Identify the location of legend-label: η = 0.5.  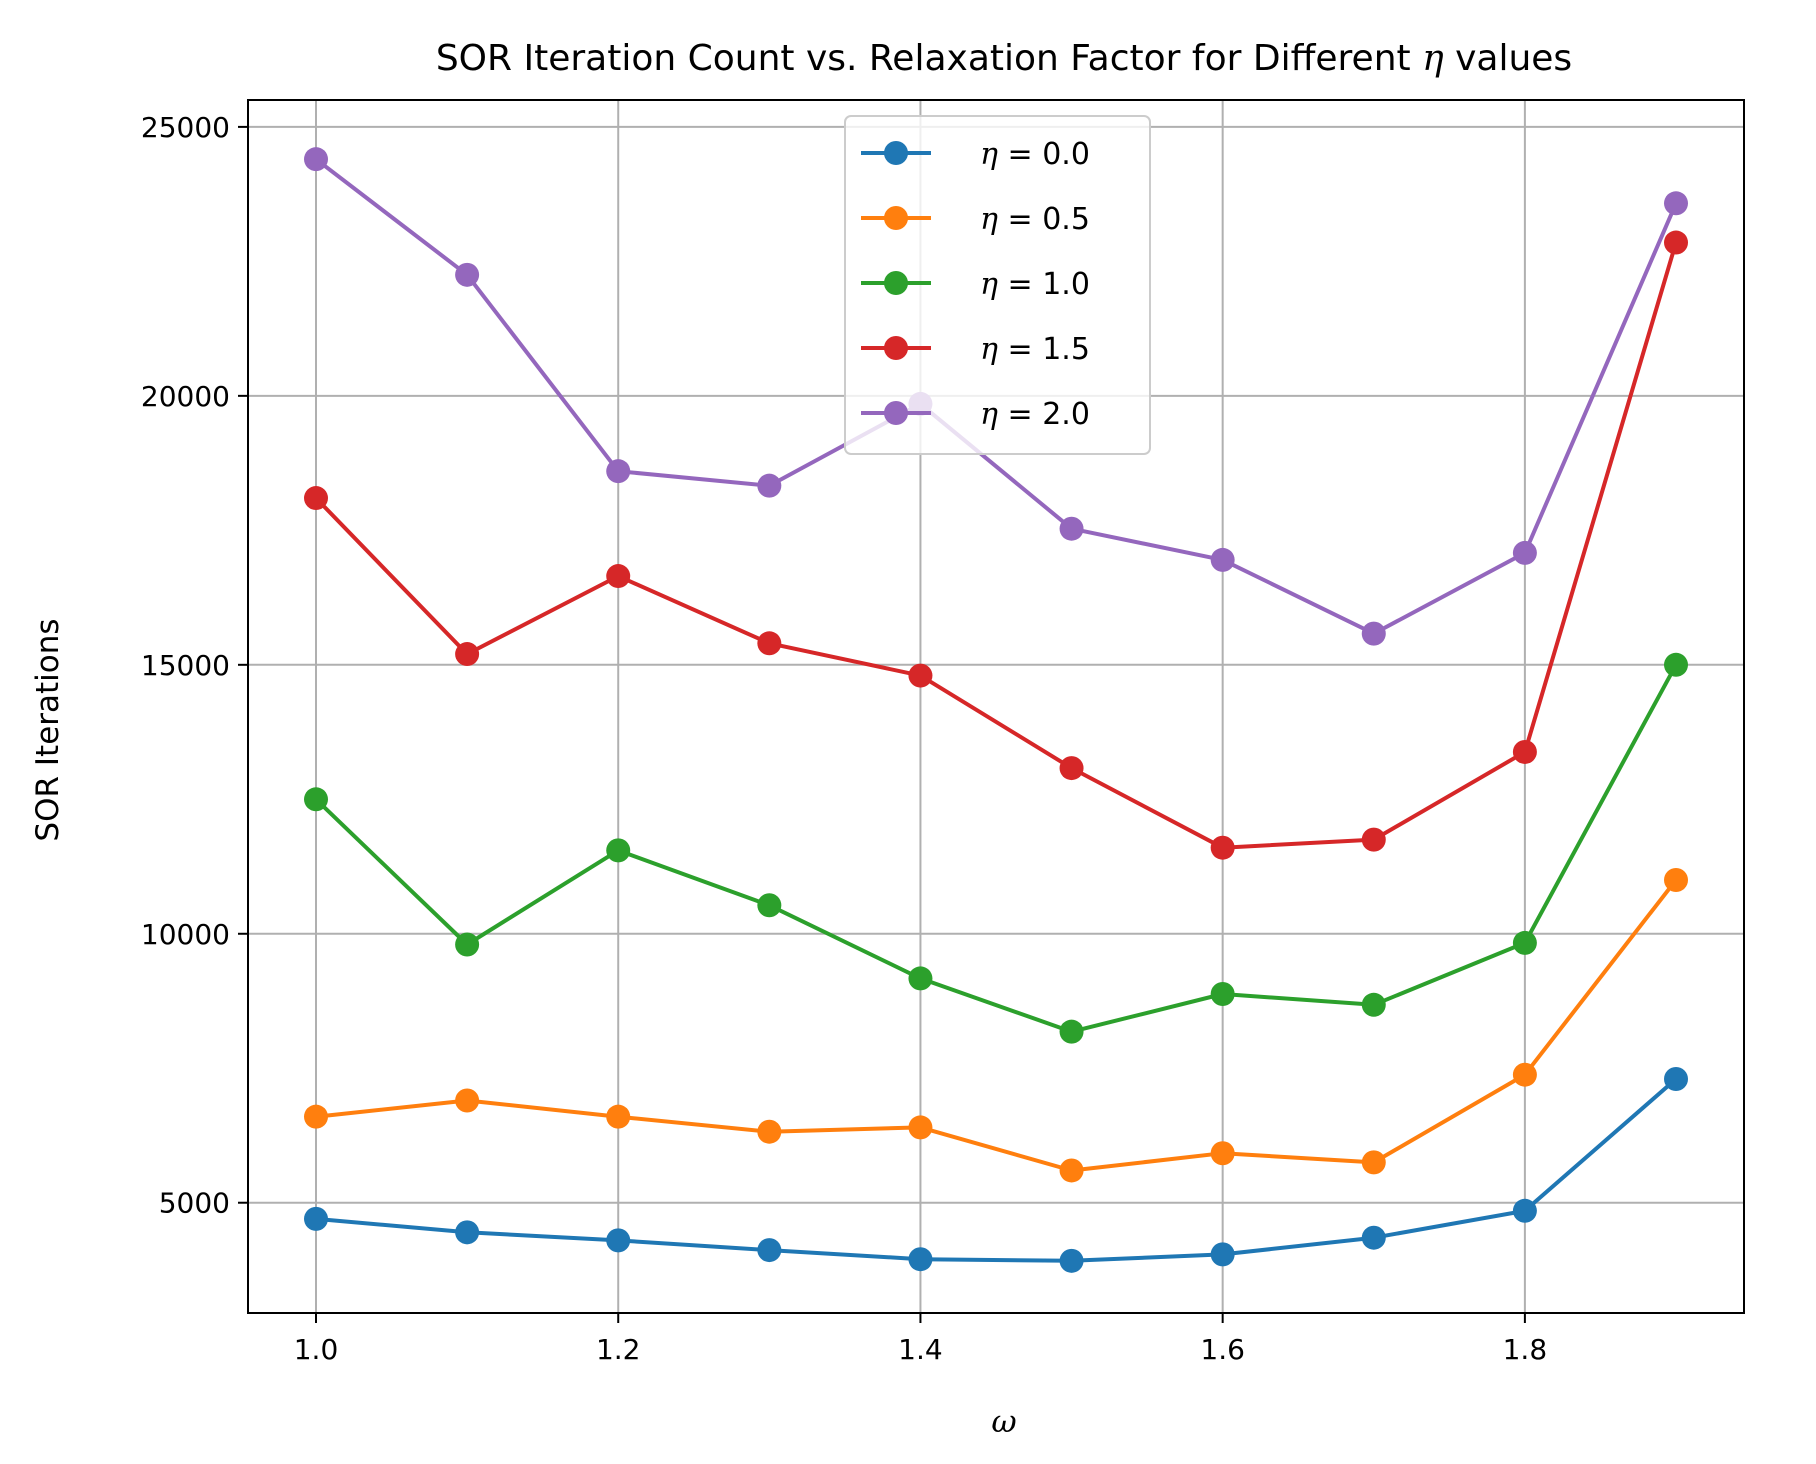
(1035, 219).